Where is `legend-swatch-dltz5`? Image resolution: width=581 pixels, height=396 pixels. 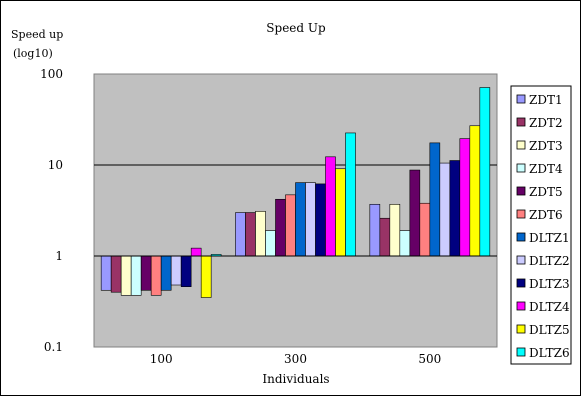
legend-swatch-dltz5 is located at coordinates (521, 329).